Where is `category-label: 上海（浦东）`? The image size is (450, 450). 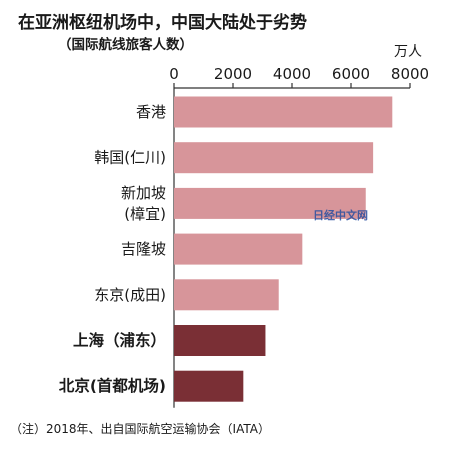 category-label: 上海（浦东） is located at coordinates (119, 340).